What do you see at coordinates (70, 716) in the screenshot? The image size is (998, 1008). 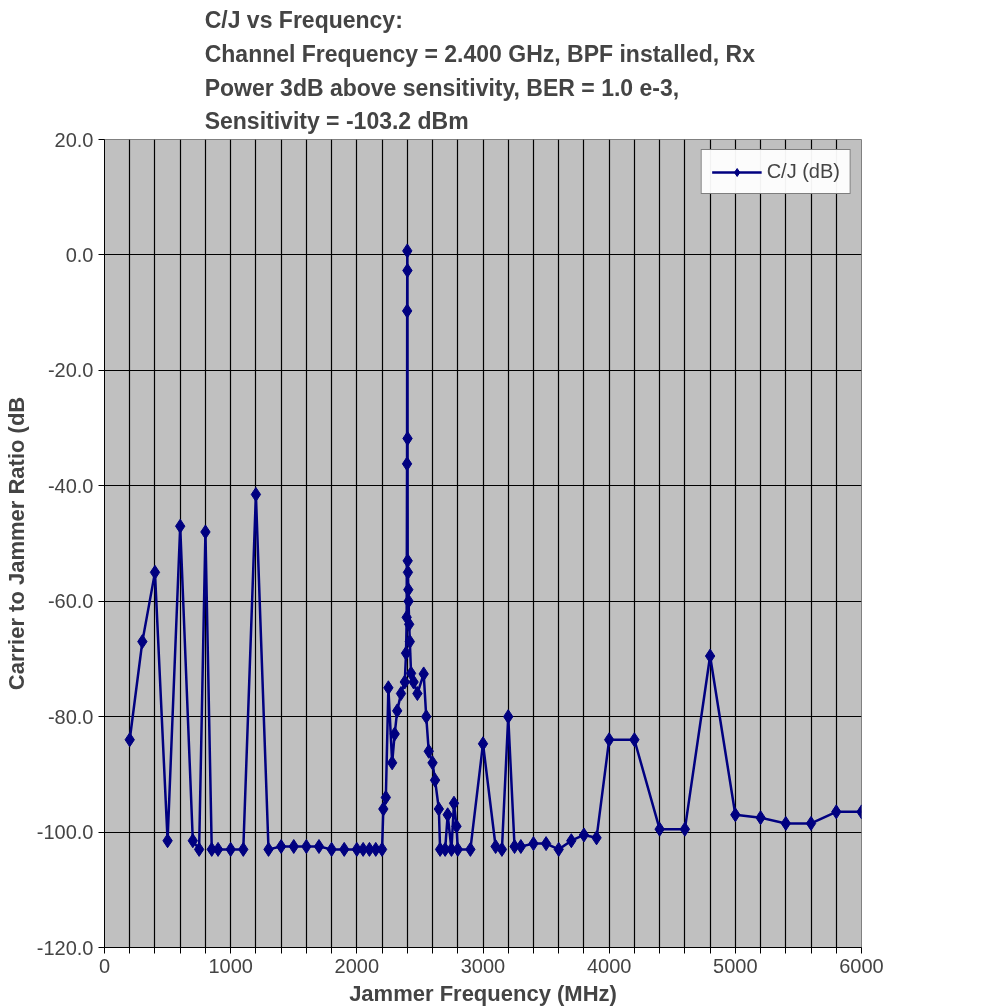 I see `y-tick-label: -80.0` at bounding box center [70, 716].